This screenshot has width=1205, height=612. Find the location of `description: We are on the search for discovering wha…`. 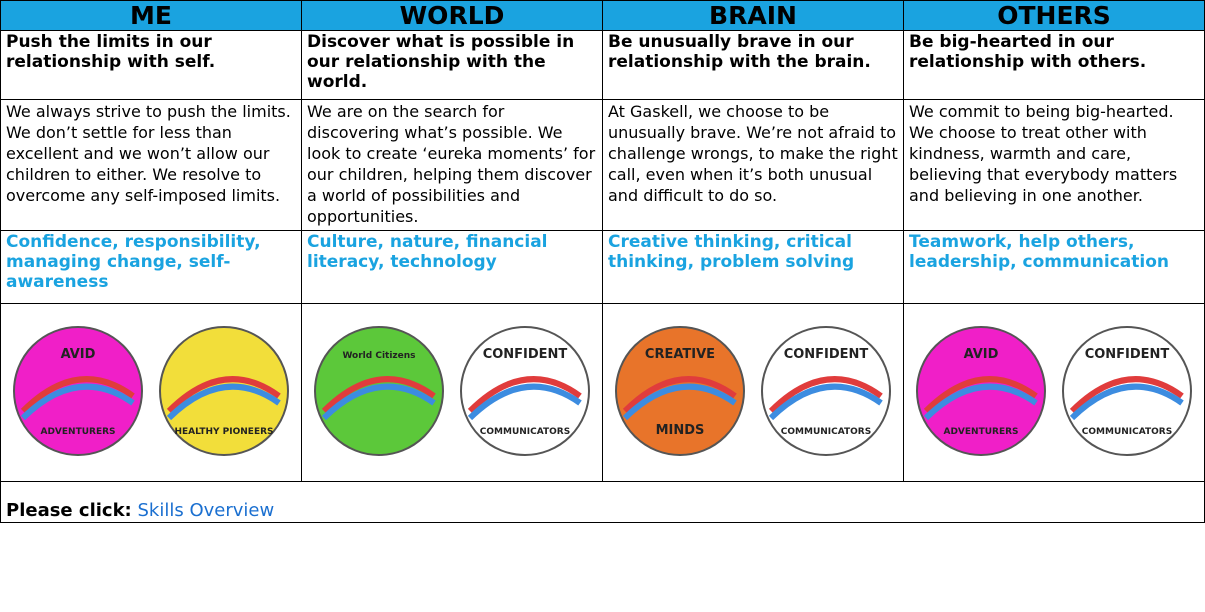

description: We are on the search for discovering wha… is located at coordinates (452, 165).